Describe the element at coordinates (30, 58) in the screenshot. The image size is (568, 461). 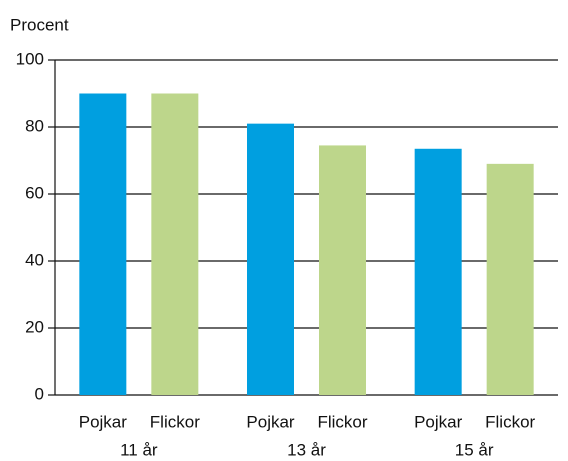
I see `y-tick-label: 100` at that location.